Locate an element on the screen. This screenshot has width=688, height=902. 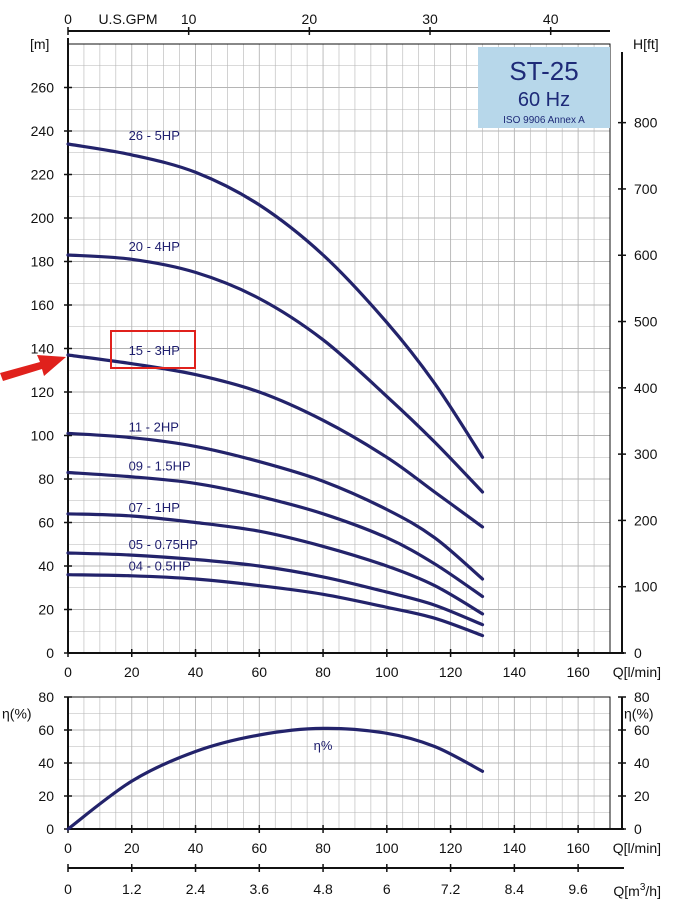
eff-x-tick-label: 100 is located at coordinates (387, 848).